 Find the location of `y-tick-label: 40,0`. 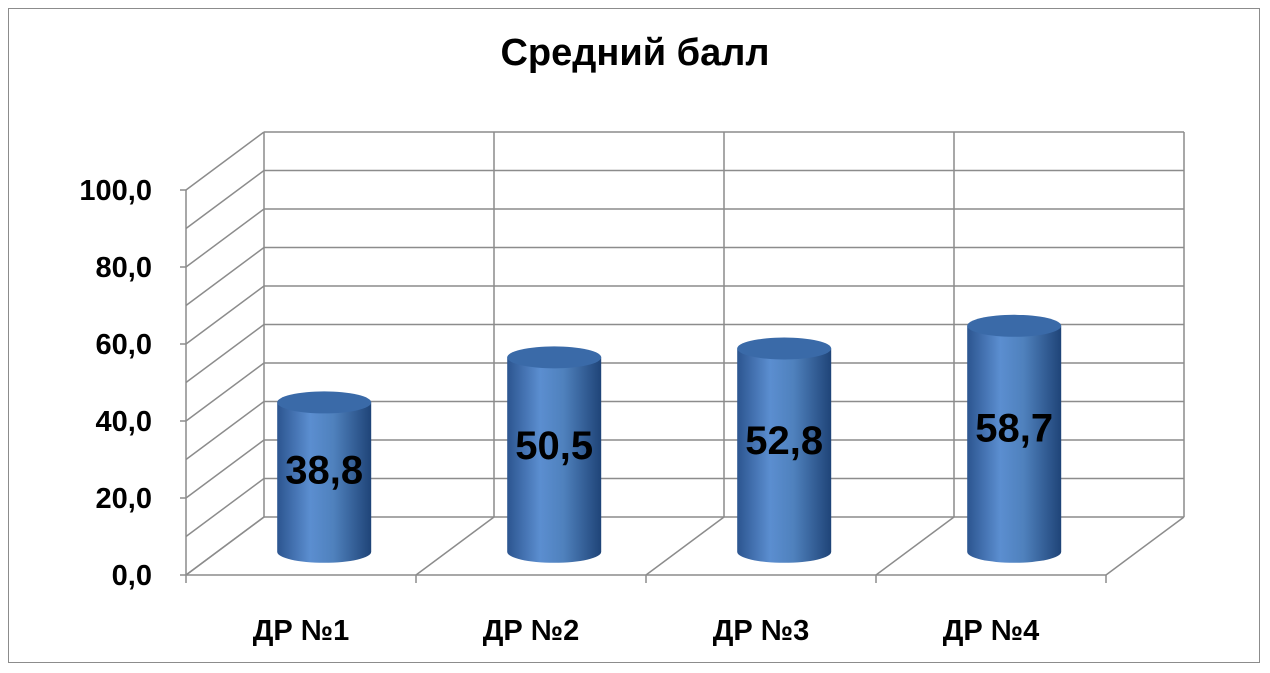

y-tick-label: 40,0 is located at coordinates (124, 422).